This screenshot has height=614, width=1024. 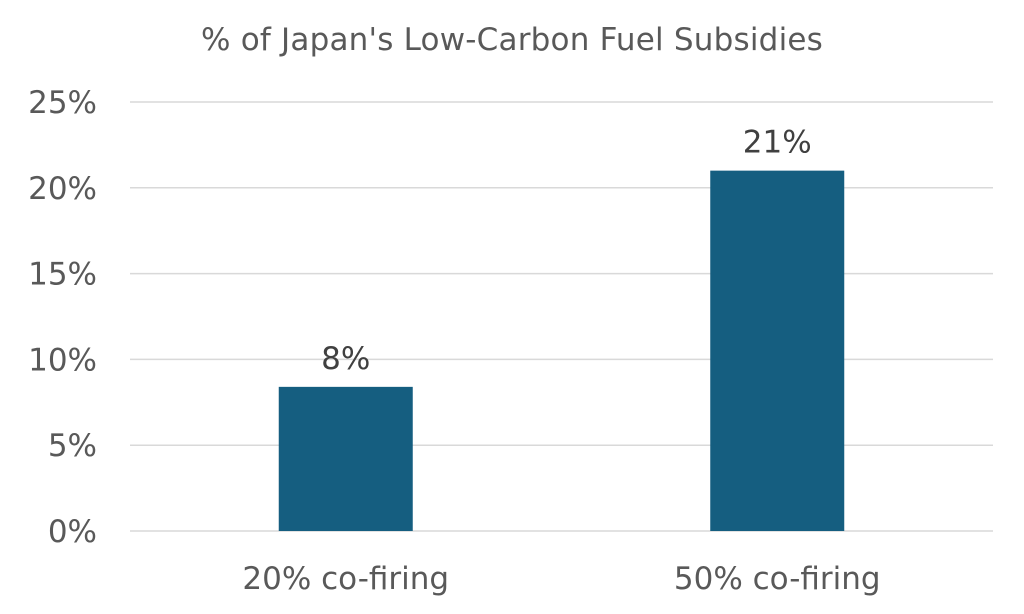 What do you see at coordinates (345, 359) in the screenshot?
I see `data-label: 8%` at bounding box center [345, 359].